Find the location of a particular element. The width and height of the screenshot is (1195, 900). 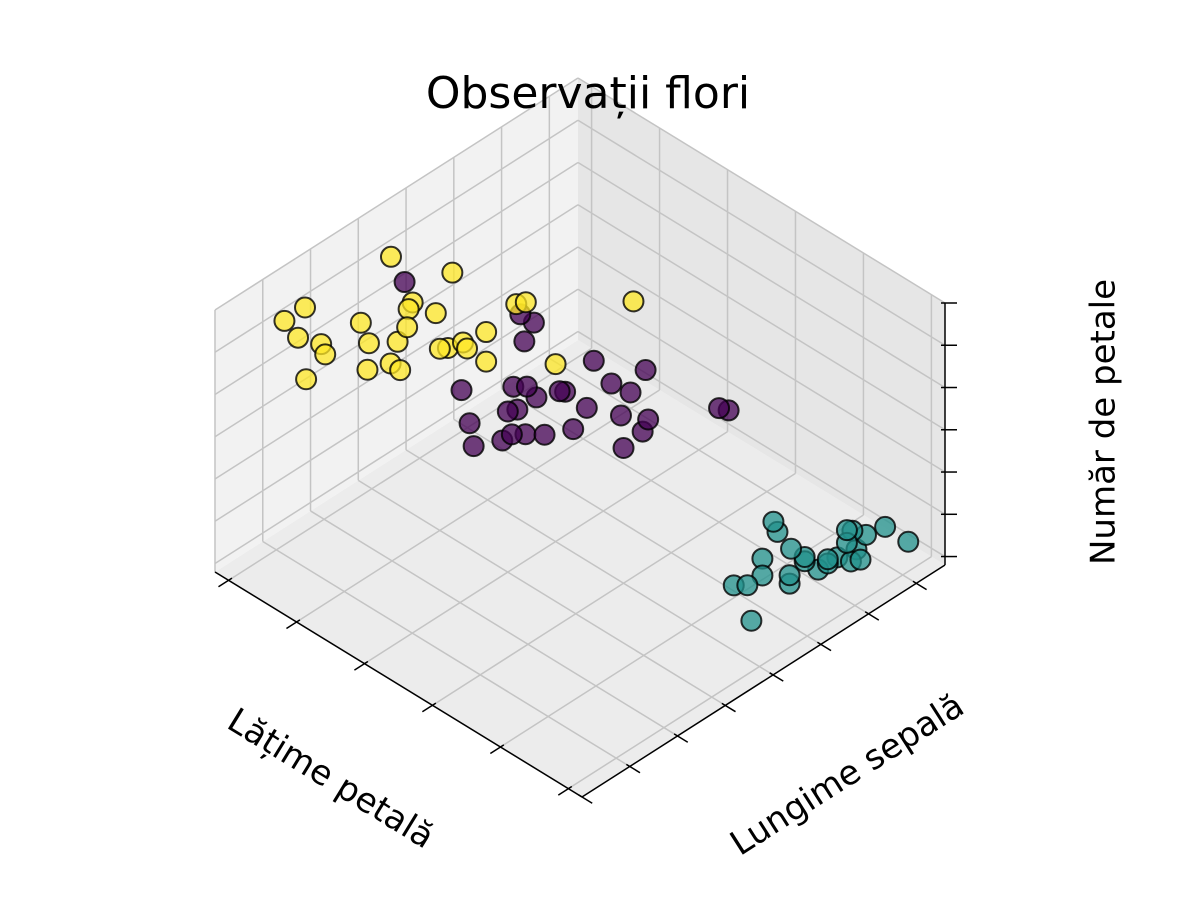

chart-title: Observații flori is located at coordinates (588, 93).